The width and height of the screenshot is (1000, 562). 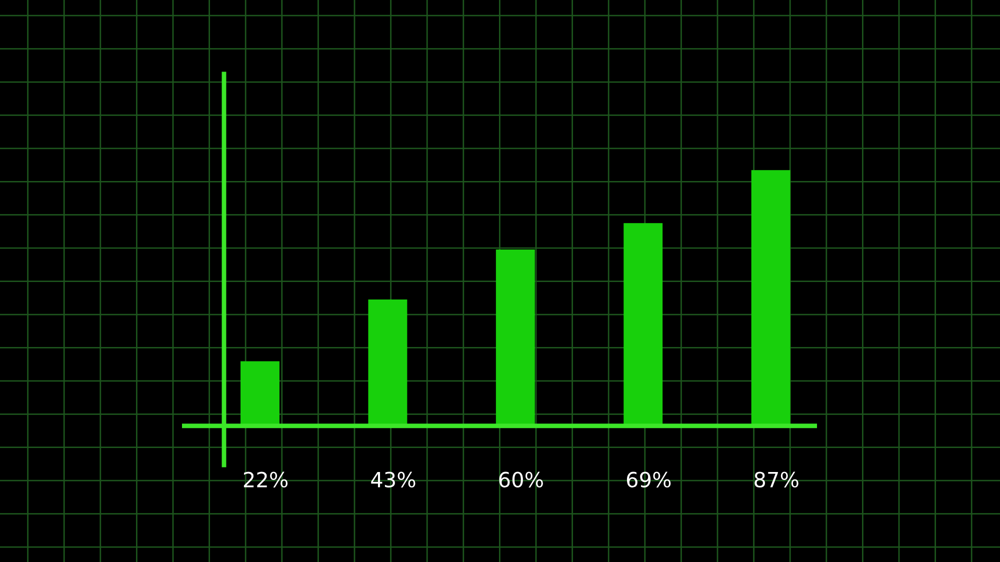 I want to click on data-label: 22%, so click(x=266, y=480).